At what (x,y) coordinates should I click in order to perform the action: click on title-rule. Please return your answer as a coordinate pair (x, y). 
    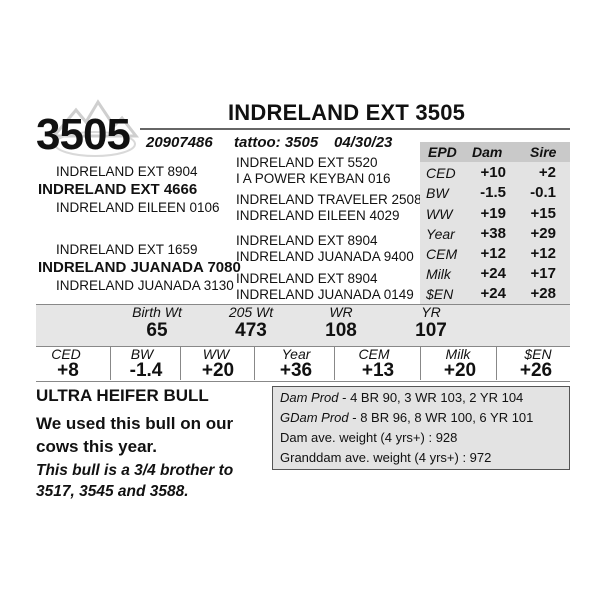
    Looking at the image, I should click on (355, 129).